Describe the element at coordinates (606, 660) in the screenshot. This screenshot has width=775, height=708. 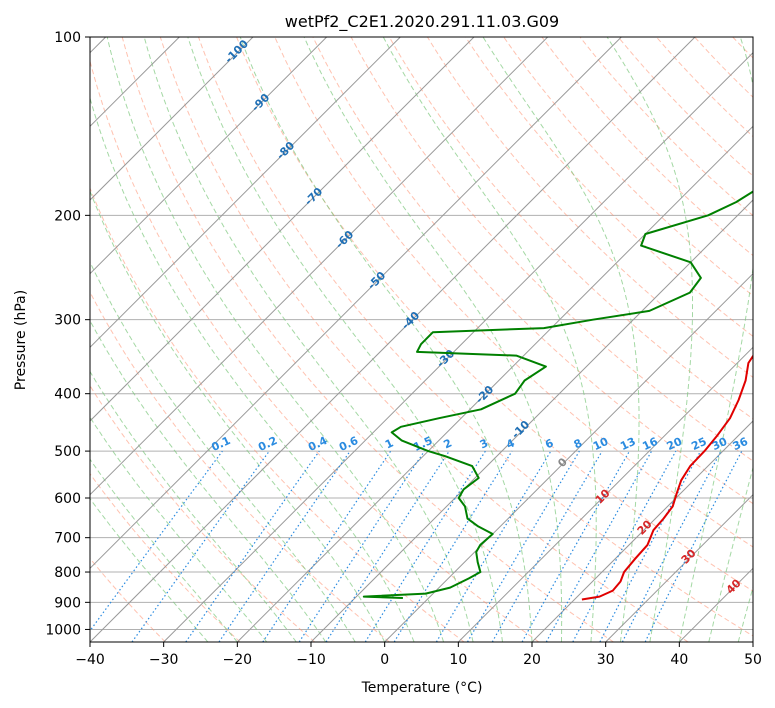
I see `x-tick-label: 30` at that location.